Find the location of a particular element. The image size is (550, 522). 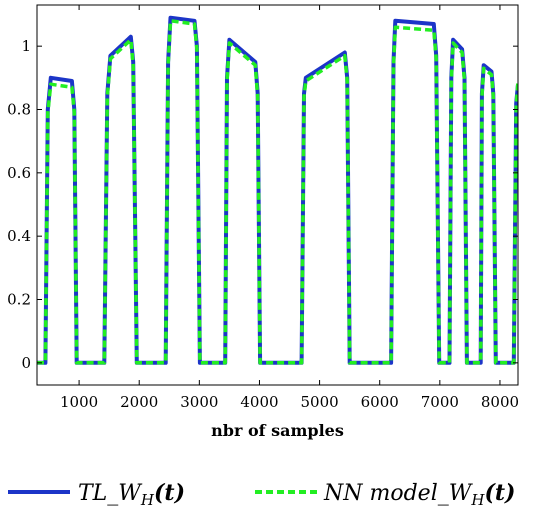

y-tick-label: 0.4 is located at coordinates (19, 236).